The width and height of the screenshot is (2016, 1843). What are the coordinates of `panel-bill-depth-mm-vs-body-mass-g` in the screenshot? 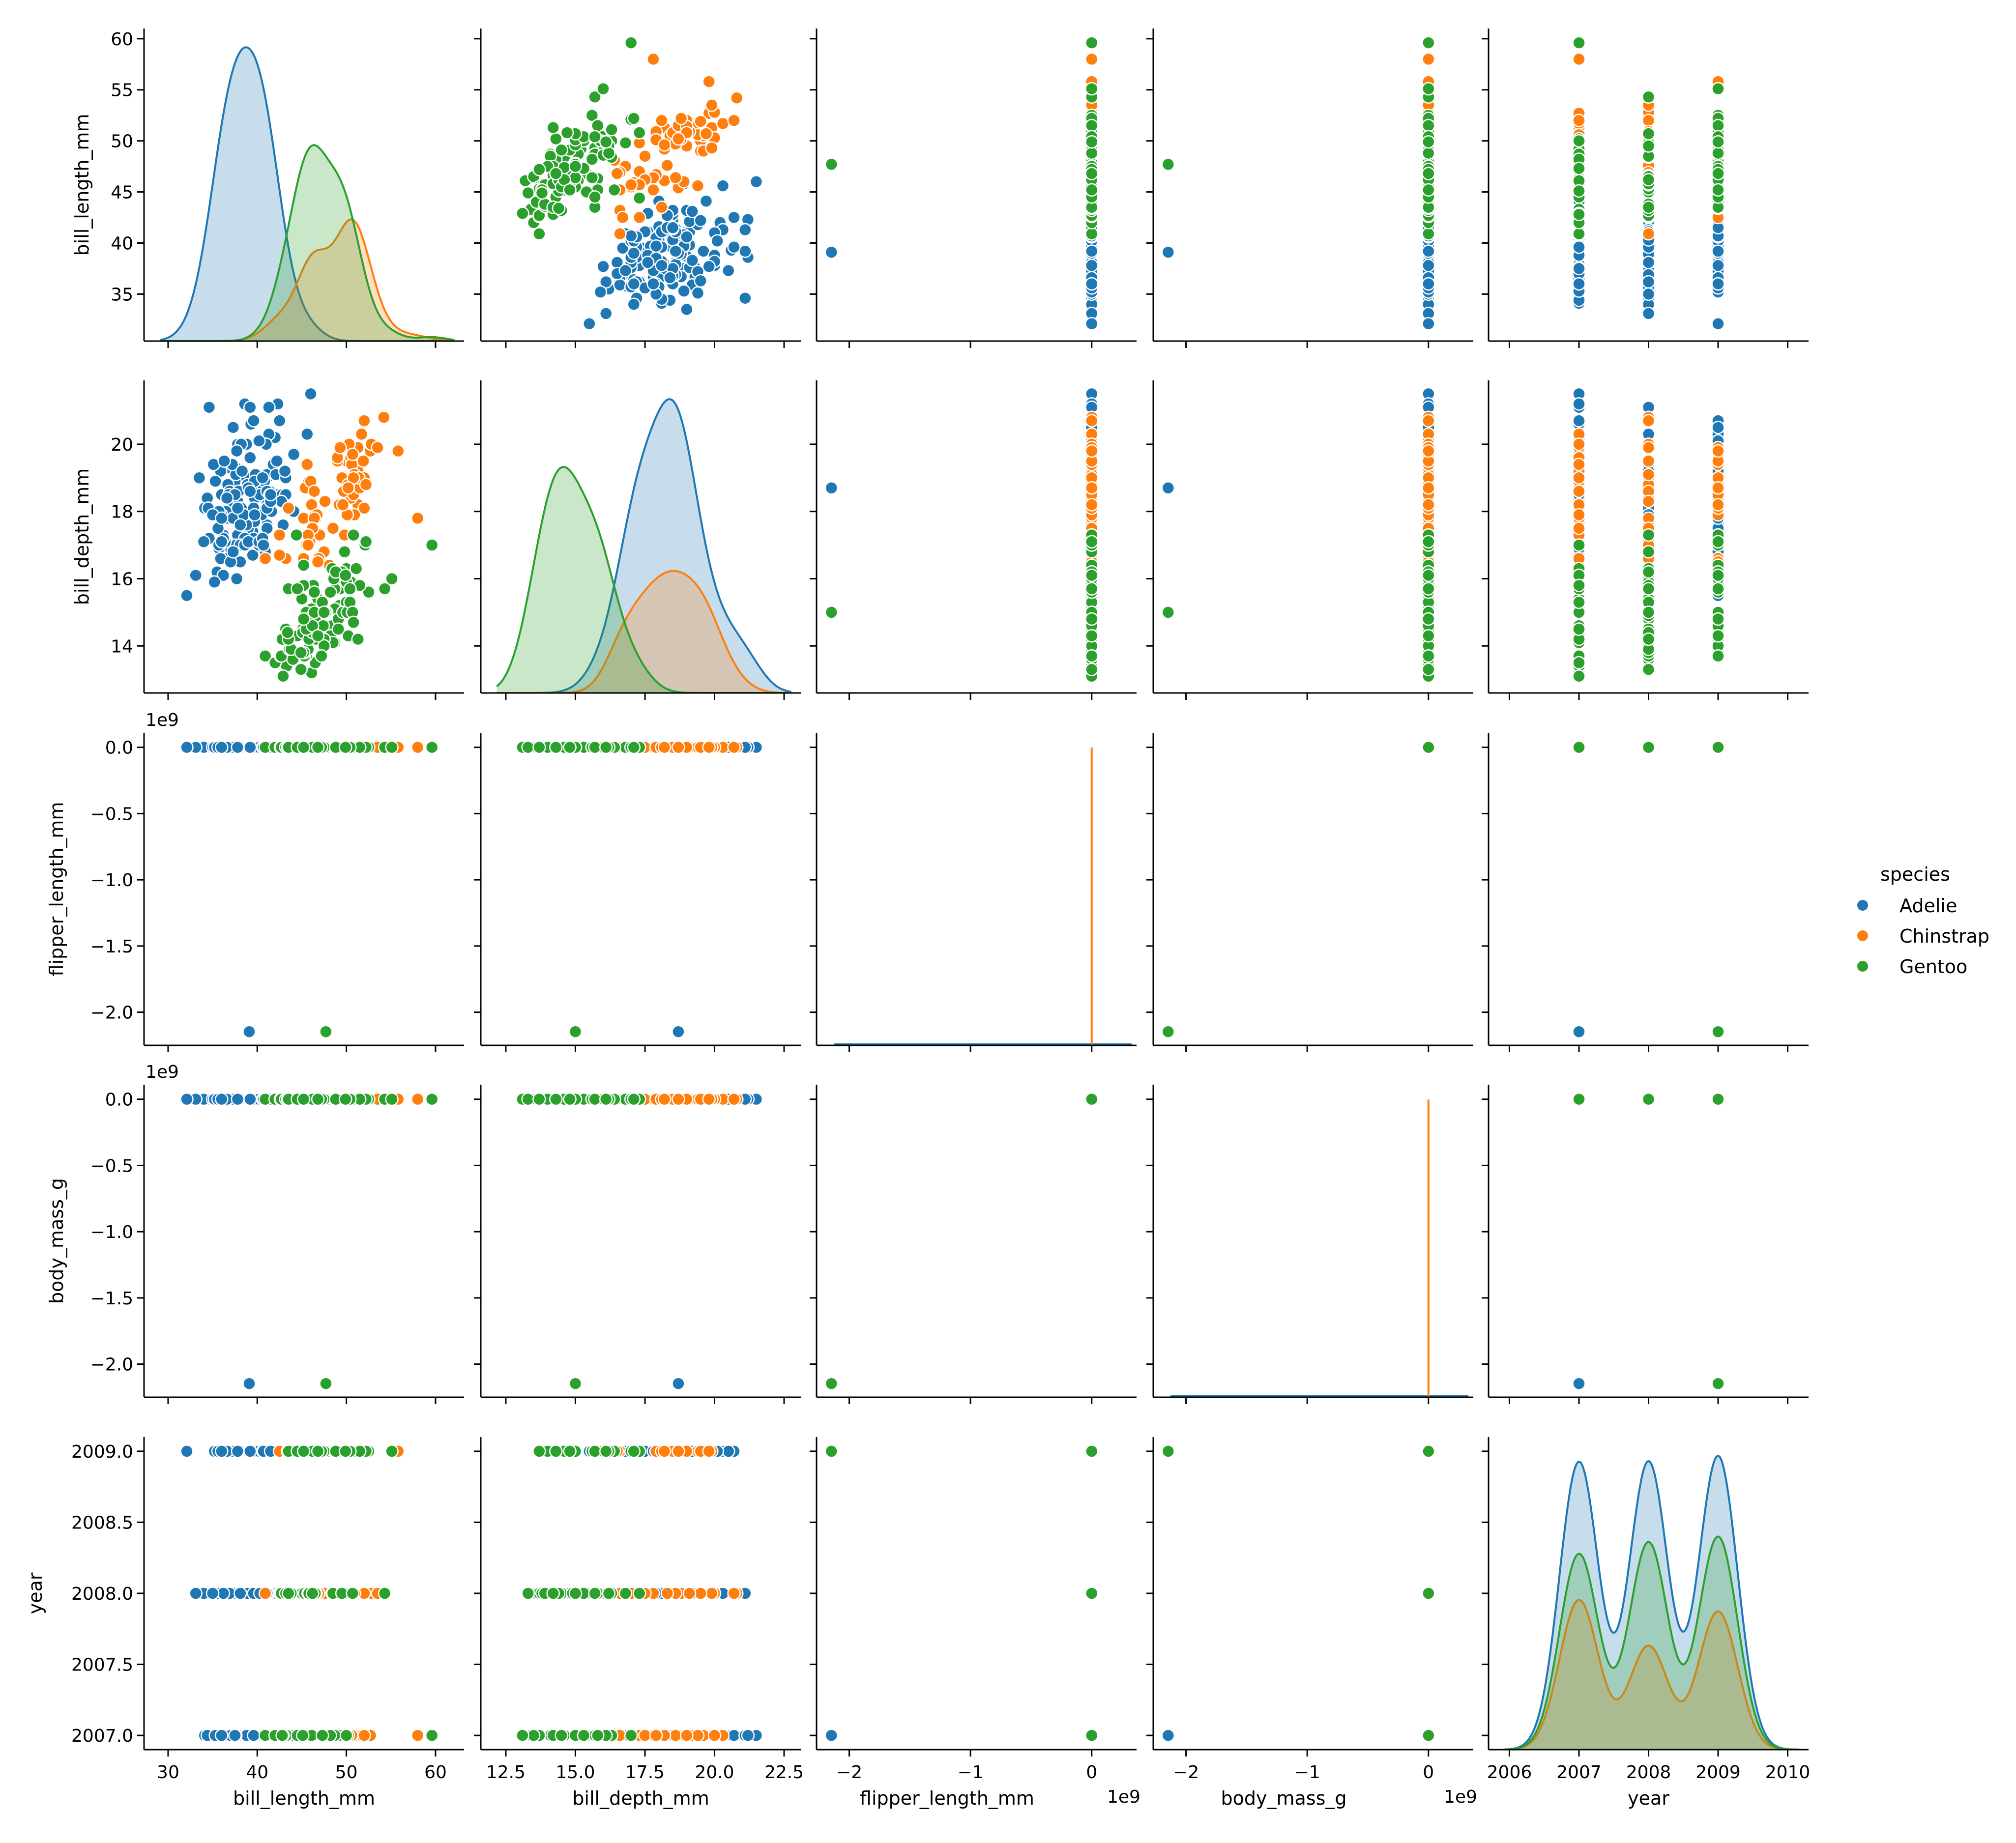 It's located at (1309, 350).